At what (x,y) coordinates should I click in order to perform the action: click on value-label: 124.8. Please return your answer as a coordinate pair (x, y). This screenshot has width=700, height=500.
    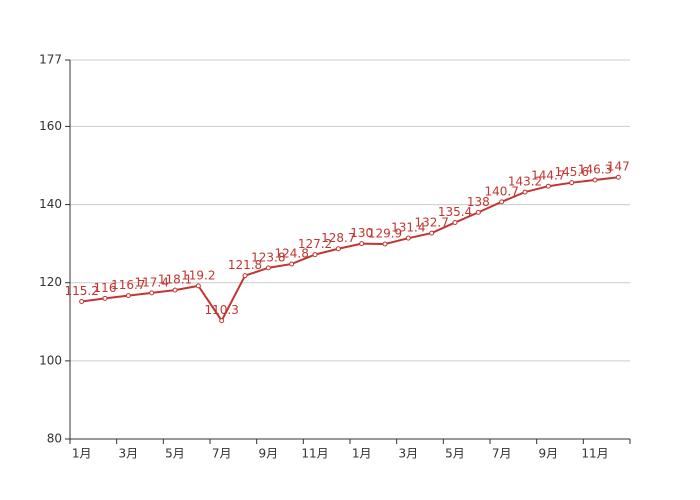
    Looking at the image, I should click on (291, 253).